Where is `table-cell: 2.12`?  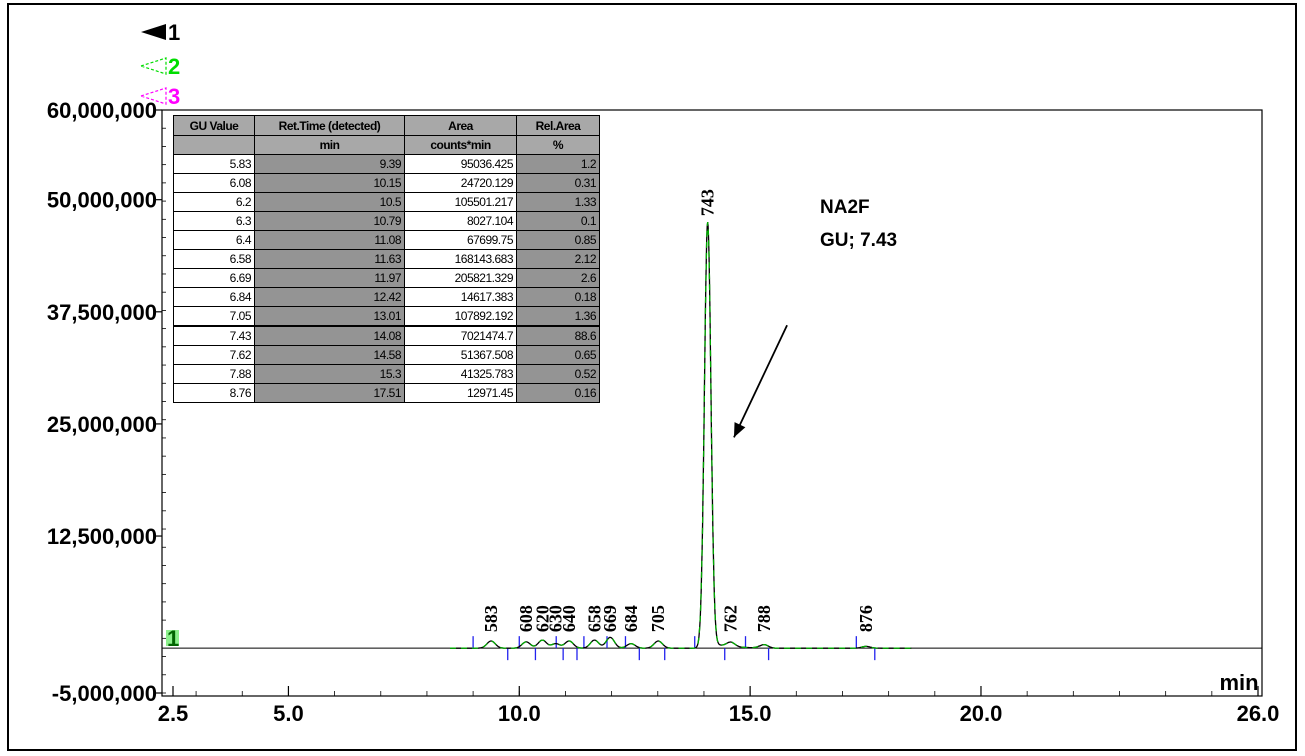
table-cell: 2.12 is located at coordinates (558, 259).